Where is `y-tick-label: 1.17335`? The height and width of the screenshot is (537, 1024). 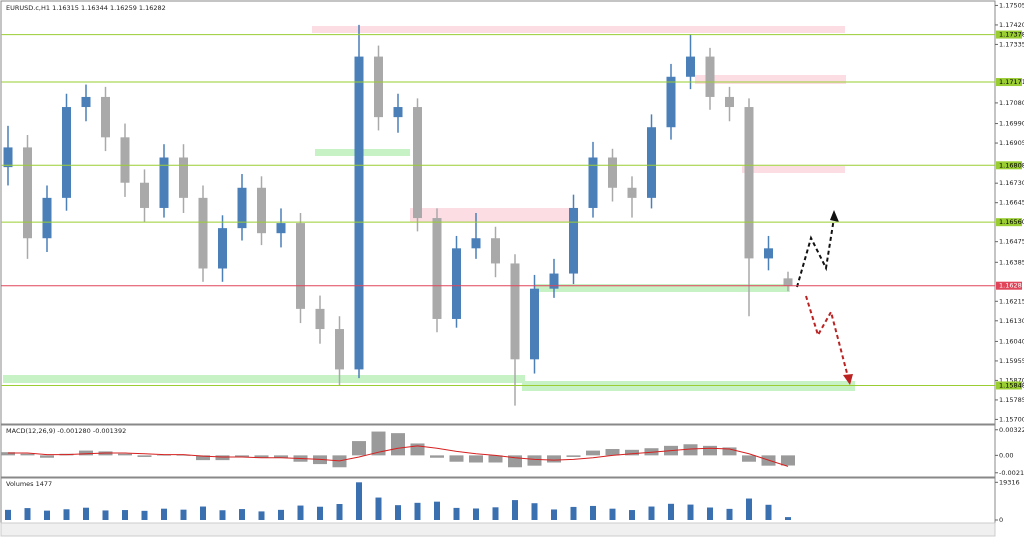 y-tick-label: 1.17335 is located at coordinates (1011, 44).